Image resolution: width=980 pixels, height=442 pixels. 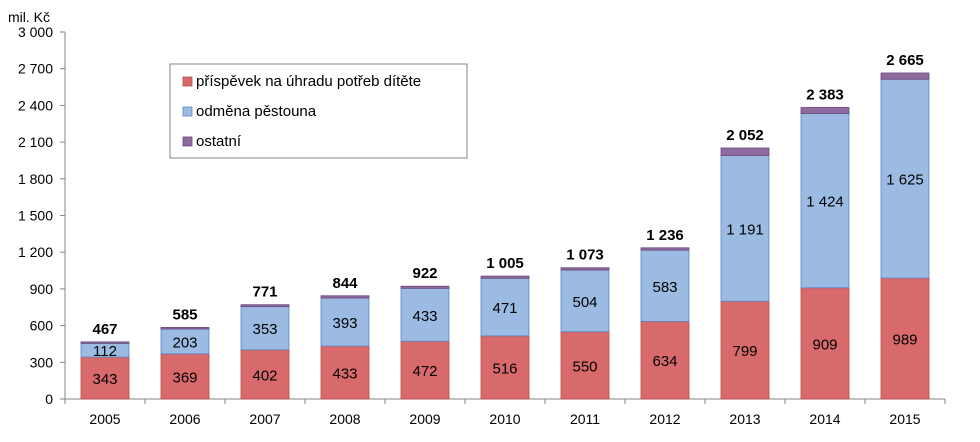 What do you see at coordinates (345, 283) in the screenshot?
I see `total-label: 844` at bounding box center [345, 283].